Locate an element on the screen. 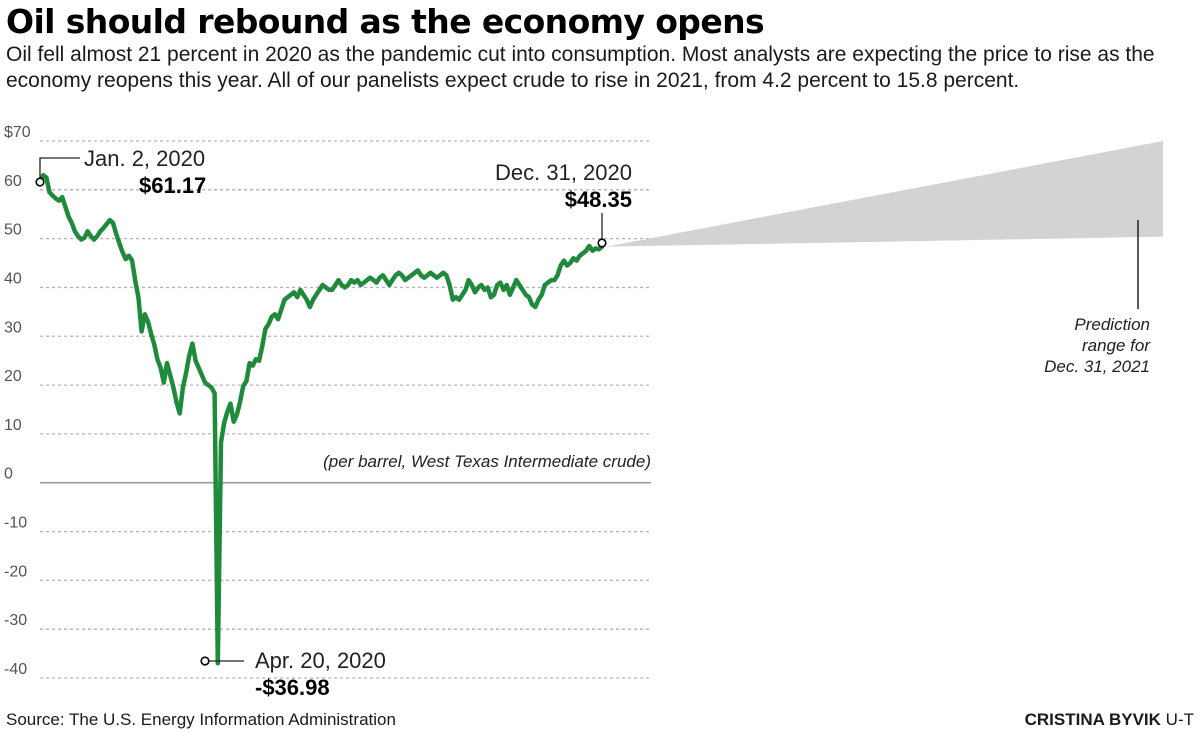  jan-marker is located at coordinates (40, 182).